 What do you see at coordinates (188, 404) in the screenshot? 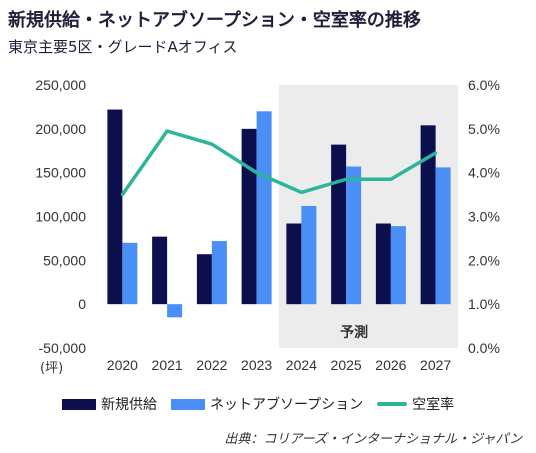
I see `legend-swatch-absorption` at bounding box center [188, 404].